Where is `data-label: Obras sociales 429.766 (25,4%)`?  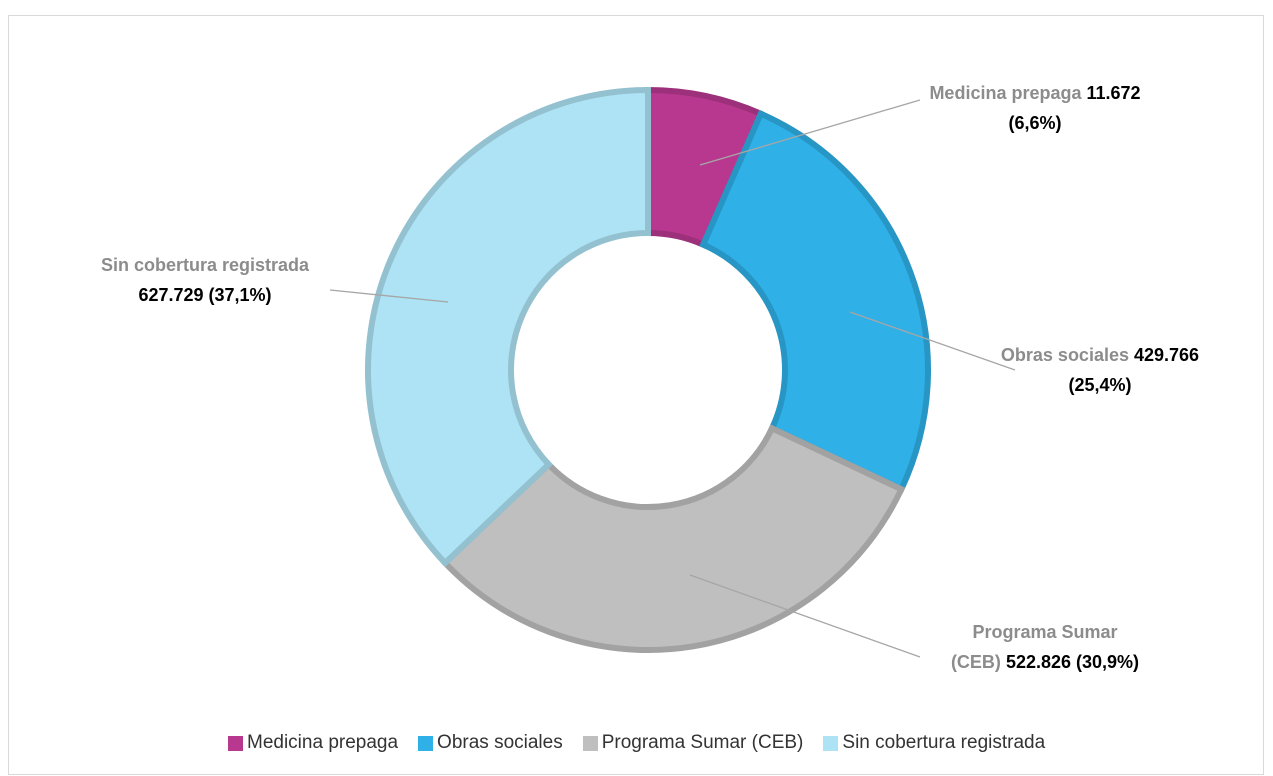
data-label: Obras sociales 429.766 (25,4%) is located at coordinates (1100, 370).